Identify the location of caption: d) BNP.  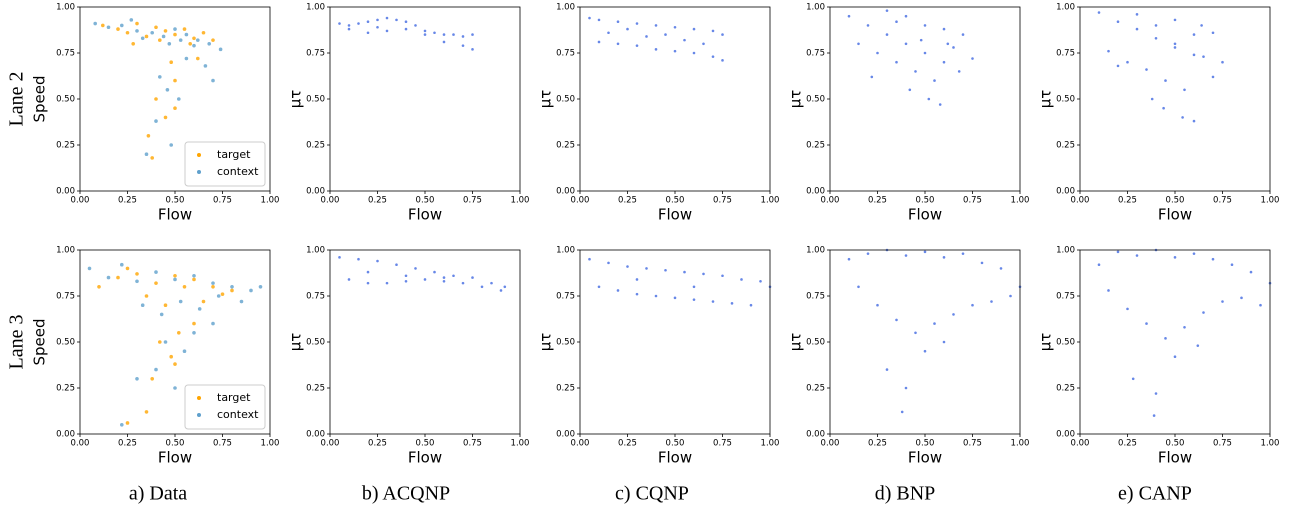
(905, 494).